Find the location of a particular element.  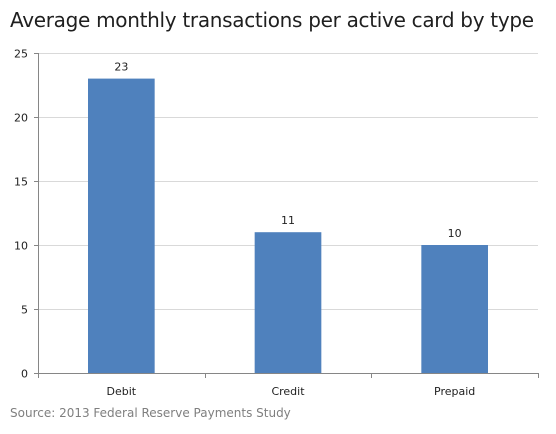

y-tick-label: 25 is located at coordinates (21, 54).